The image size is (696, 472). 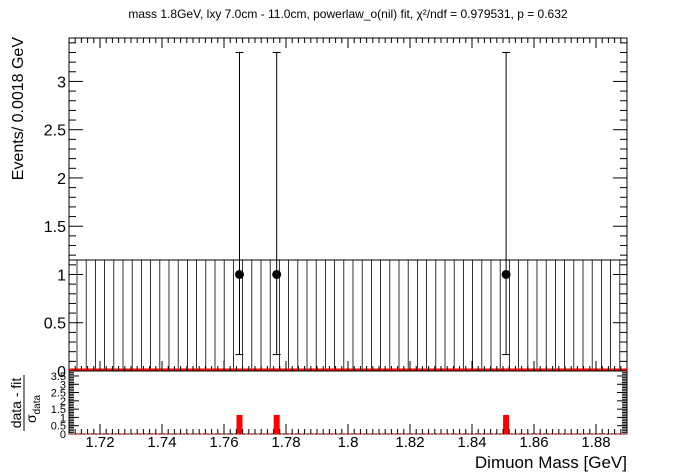 What do you see at coordinates (285, 442) in the screenshot?
I see `x-tick-label: 1.78` at bounding box center [285, 442].